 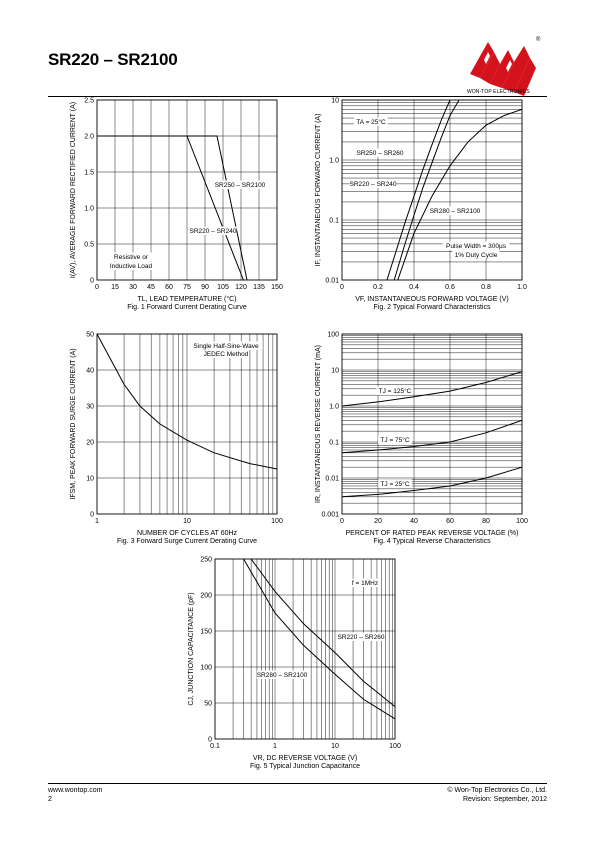 I want to click on fig4-caption: Fig. 4 Typical Reverse Characteristics, so click(x=432, y=541).